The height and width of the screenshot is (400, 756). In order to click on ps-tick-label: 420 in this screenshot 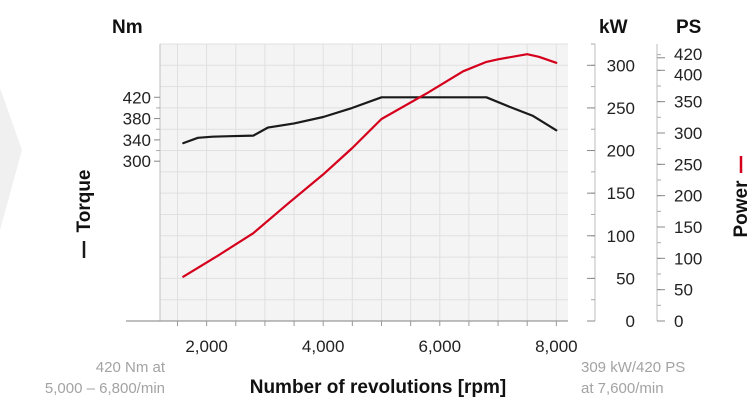, I will do `click(688, 54)`.